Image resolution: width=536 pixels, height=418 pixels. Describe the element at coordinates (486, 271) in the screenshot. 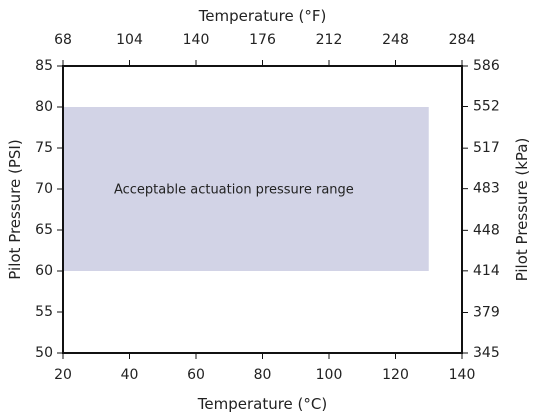

I see `y-right-tick-label: 414` at that location.